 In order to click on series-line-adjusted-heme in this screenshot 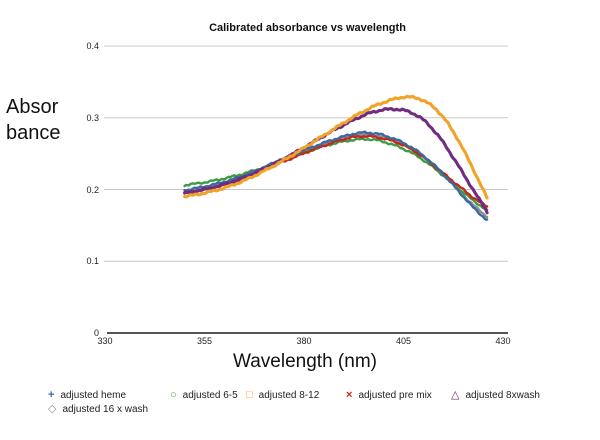, I will do `click(336, 175)`.